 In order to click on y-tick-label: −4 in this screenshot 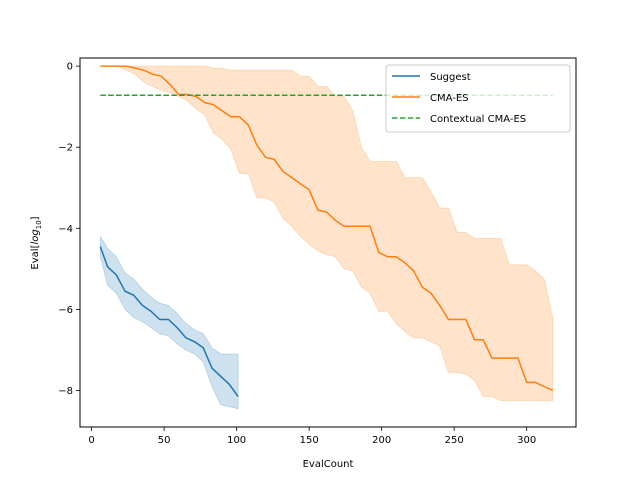, I will do `click(65, 229)`.